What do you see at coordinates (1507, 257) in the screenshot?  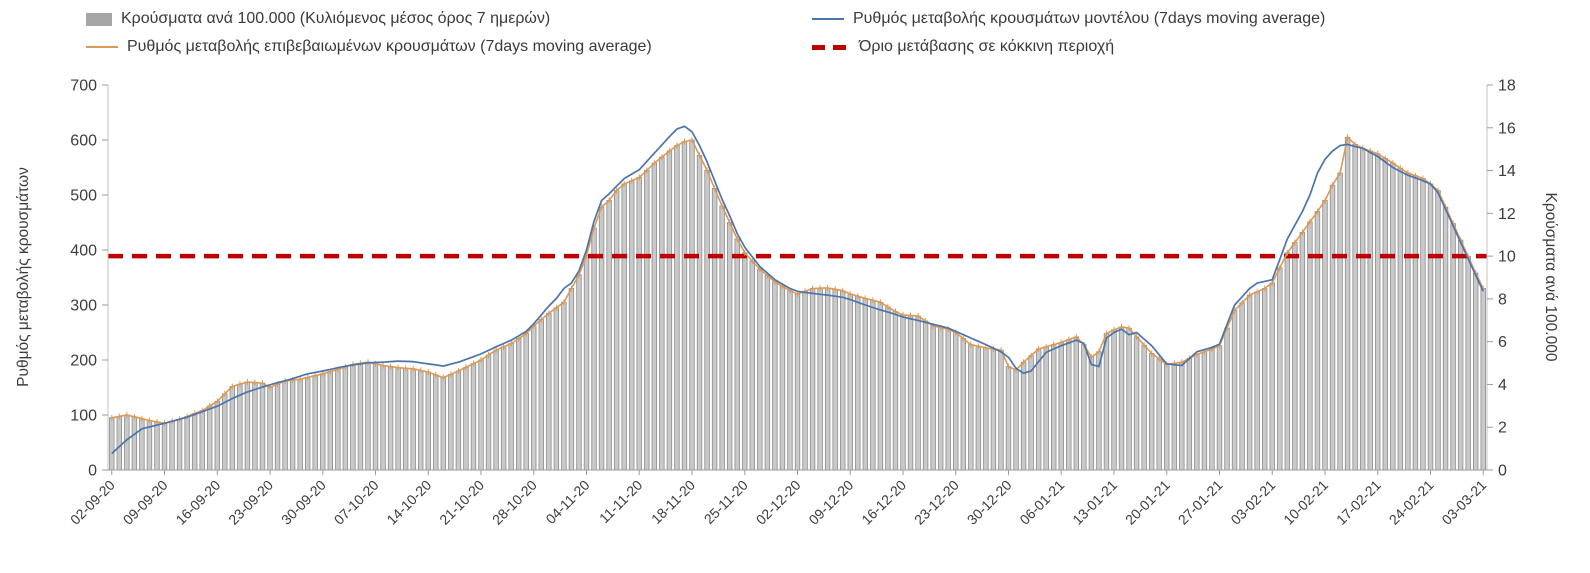 I see `right-axis-tick-label: 10` at bounding box center [1507, 257].